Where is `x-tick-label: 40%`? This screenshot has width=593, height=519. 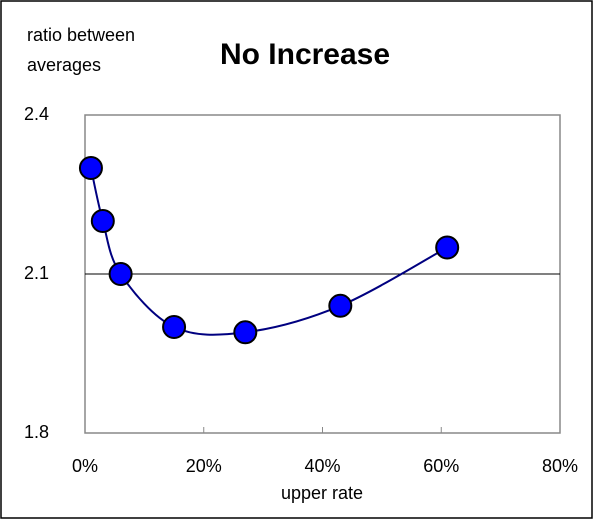 x-tick-label: 40% is located at coordinates (322, 466).